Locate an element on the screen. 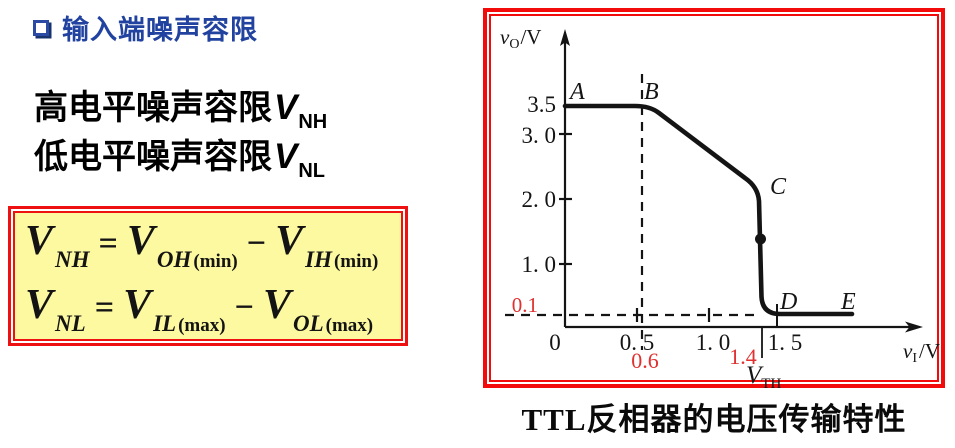 This screenshot has height=448, width=955. x-red-label-0.6: 0.6 is located at coordinates (645, 360).